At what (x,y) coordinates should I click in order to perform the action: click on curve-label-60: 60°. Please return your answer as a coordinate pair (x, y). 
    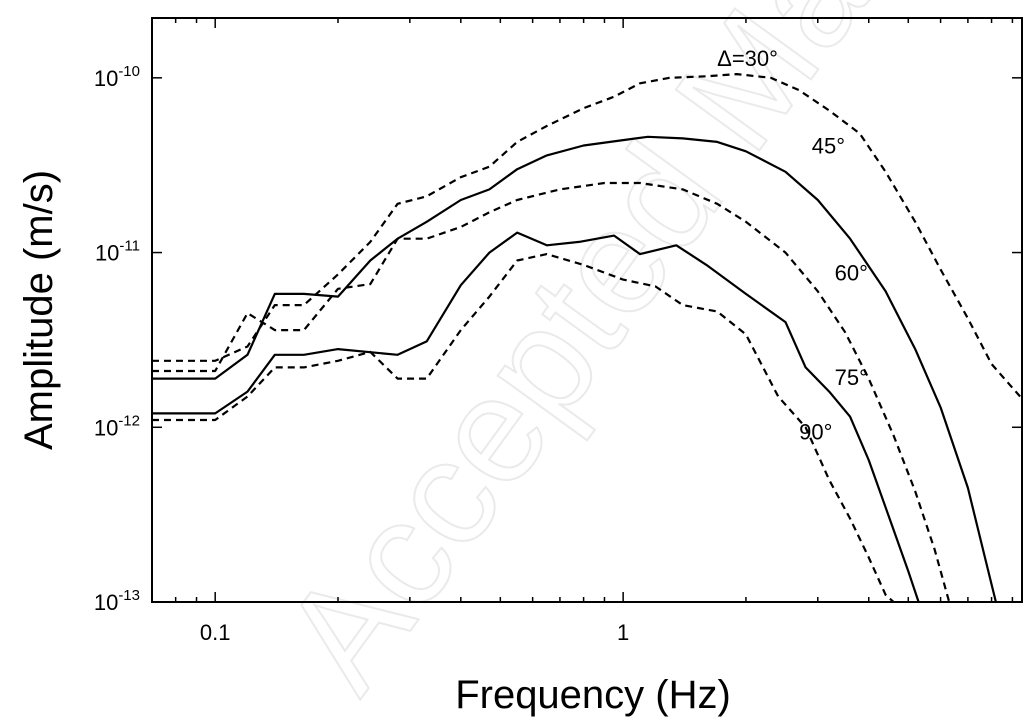
    Looking at the image, I should click on (851, 273).